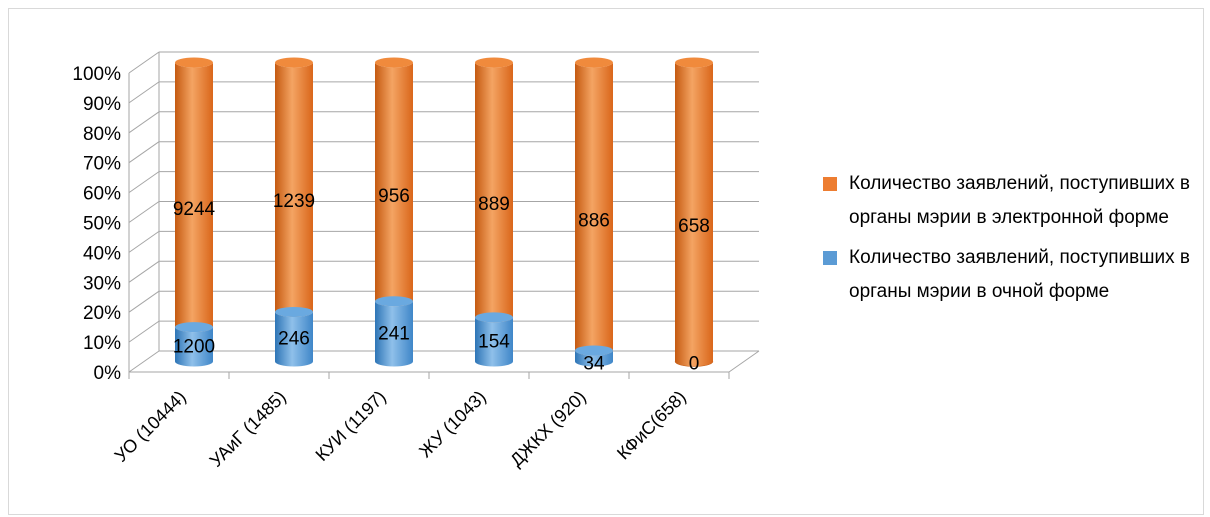  Describe the element at coordinates (102, 343) in the screenshot. I see `y-tick-label: 10%` at that location.